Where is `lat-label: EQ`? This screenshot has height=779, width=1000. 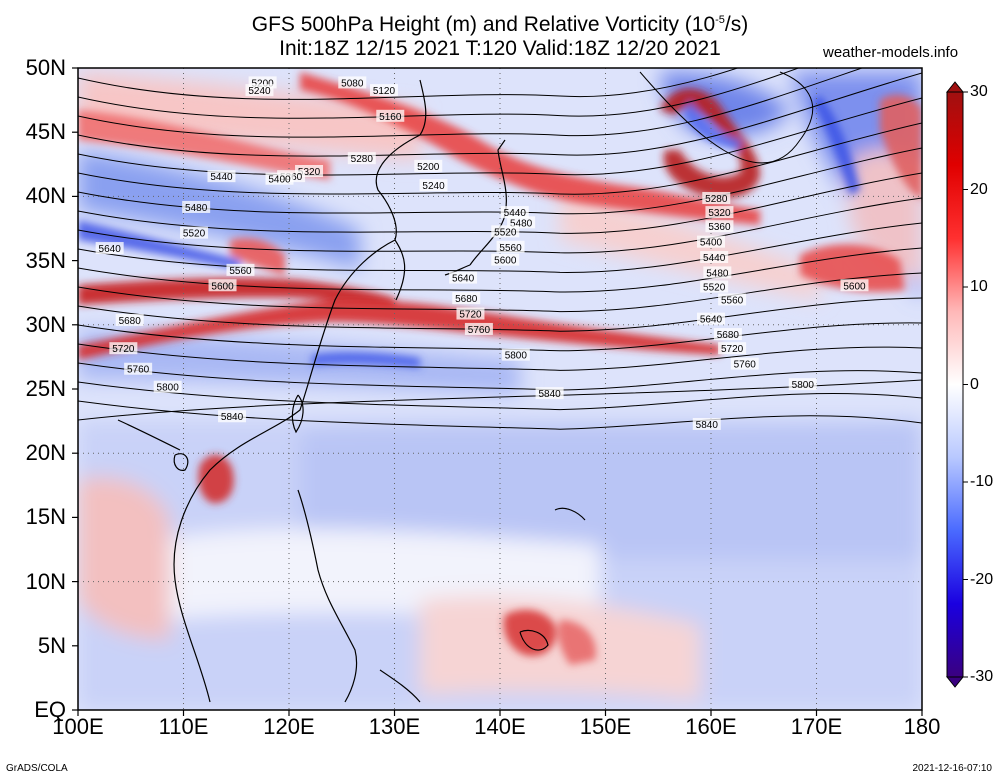 lat-label: EQ is located at coordinates (50, 709).